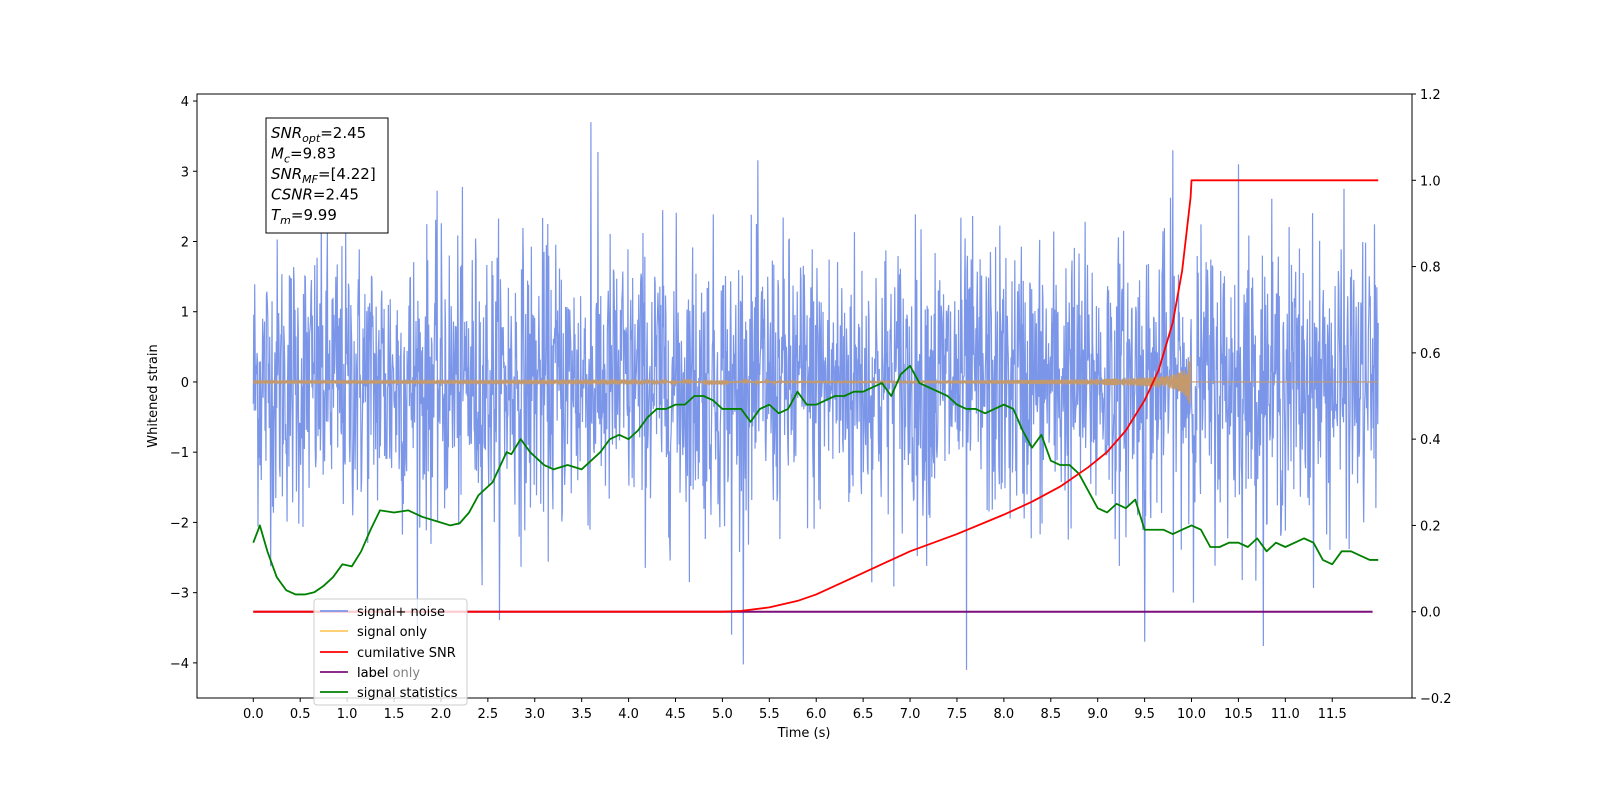 This screenshot has height=800, width=1600. Describe the element at coordinates (394, 714) in the screenshot. I see `x-tick-label: 1.5` at that location.